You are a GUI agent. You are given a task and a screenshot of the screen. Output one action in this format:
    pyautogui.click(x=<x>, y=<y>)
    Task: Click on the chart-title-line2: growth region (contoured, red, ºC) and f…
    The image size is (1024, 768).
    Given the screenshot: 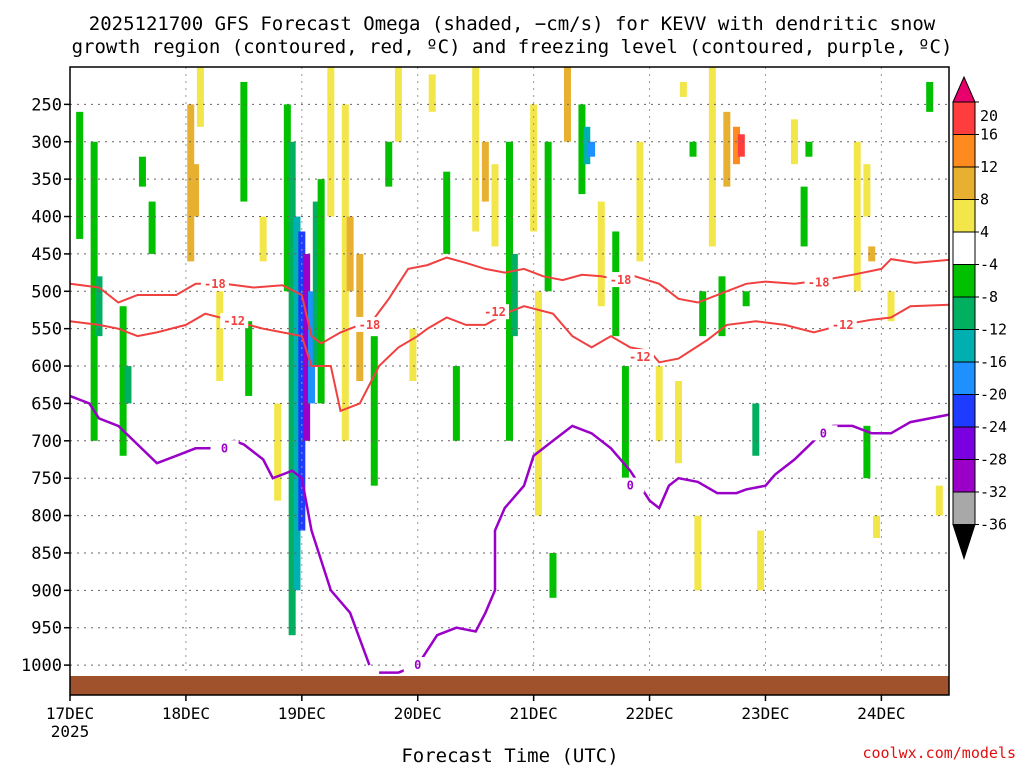 What is the action you would take?
    pyautogui.click(x=512, y=47)
    